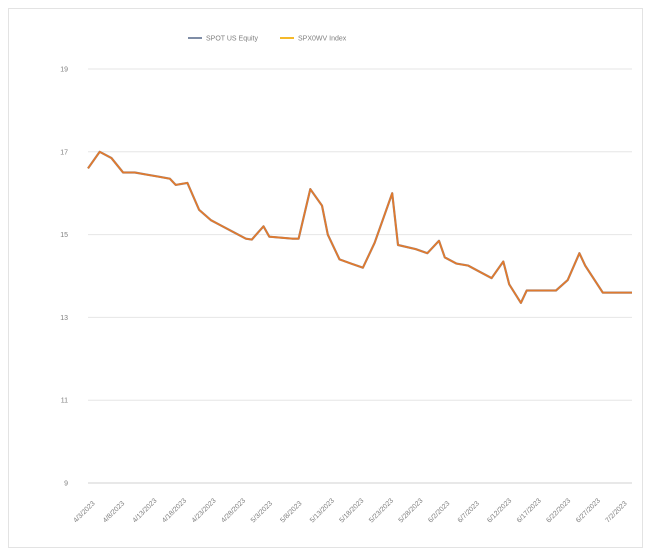 Image resolution: width=645 pixels, height=550 pixels. I want to click on x-tick-label: 5/3/2023, so click(262, 512).